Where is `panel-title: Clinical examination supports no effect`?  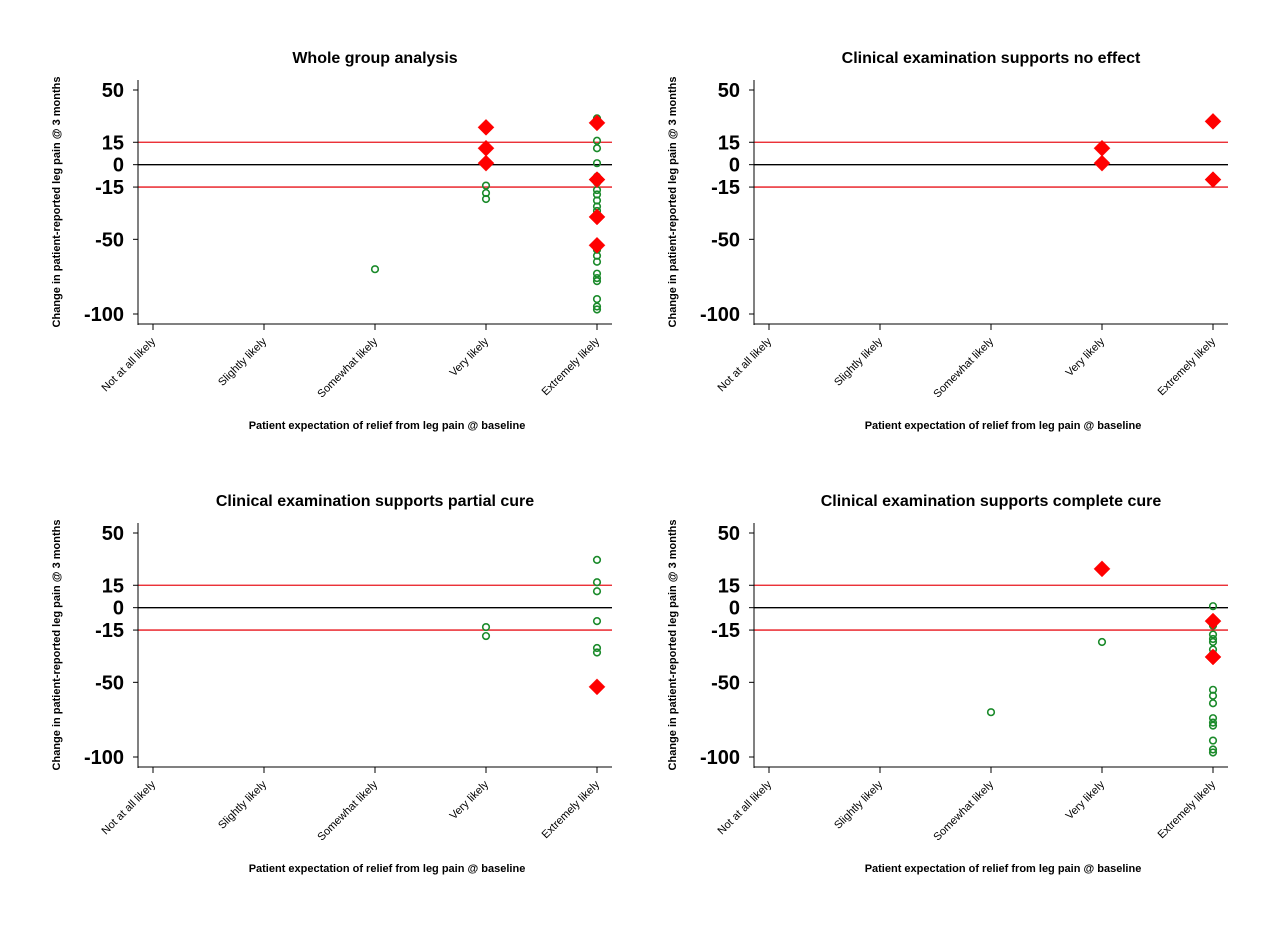
panel-title: Clinical examination supports no effect is located at coordinates (991, 58).